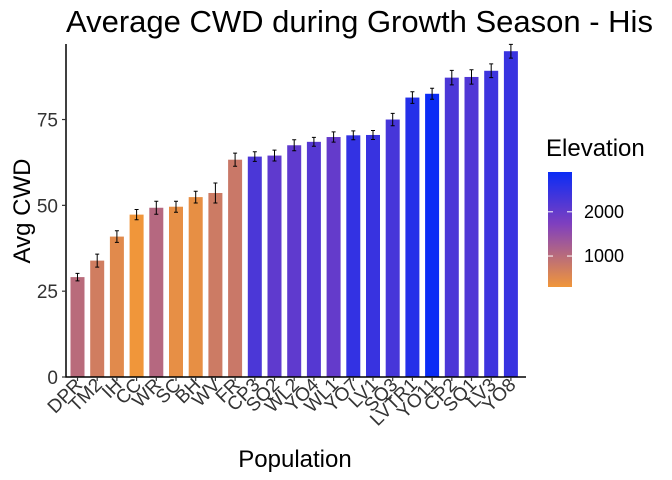 This screenshot has height=480, width=672. Describe the element at coordinates (215, 284) in the screenshot. I see `bar-wv` at that location.